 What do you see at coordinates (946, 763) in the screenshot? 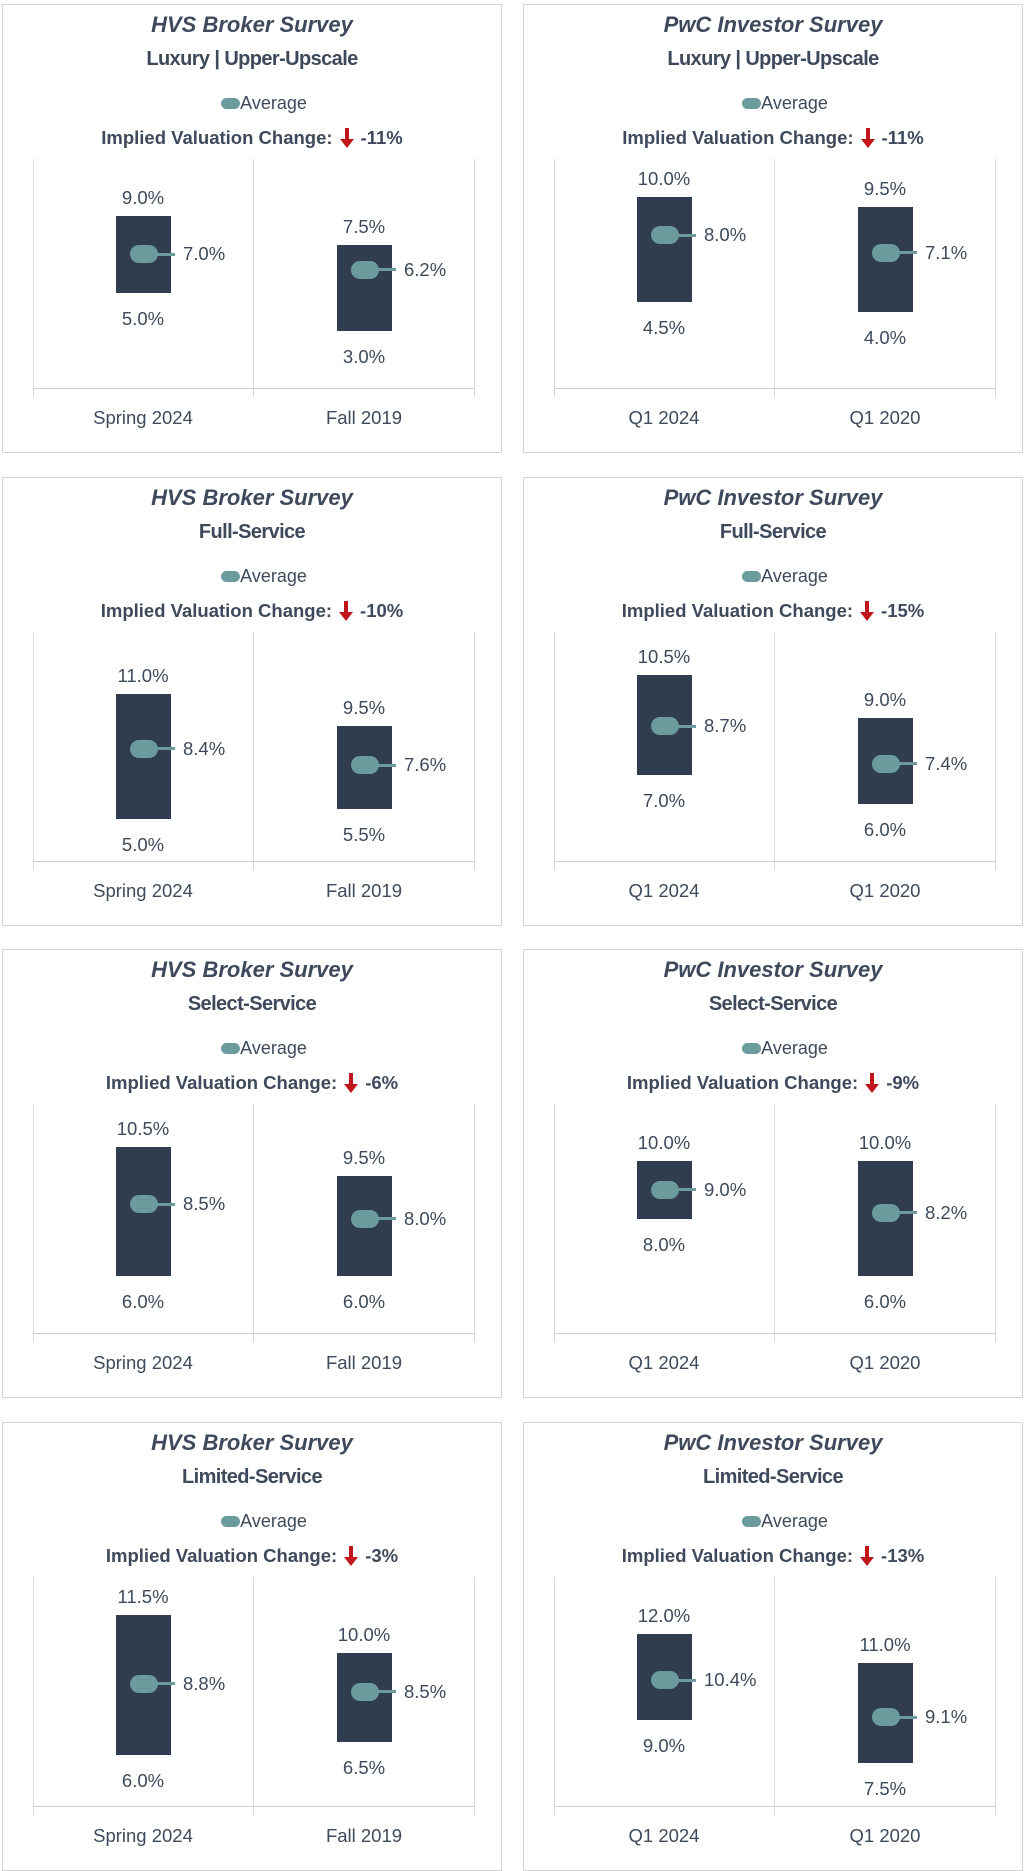
I see `average-value-label: 7.4%` at bounding box center [946, 763].